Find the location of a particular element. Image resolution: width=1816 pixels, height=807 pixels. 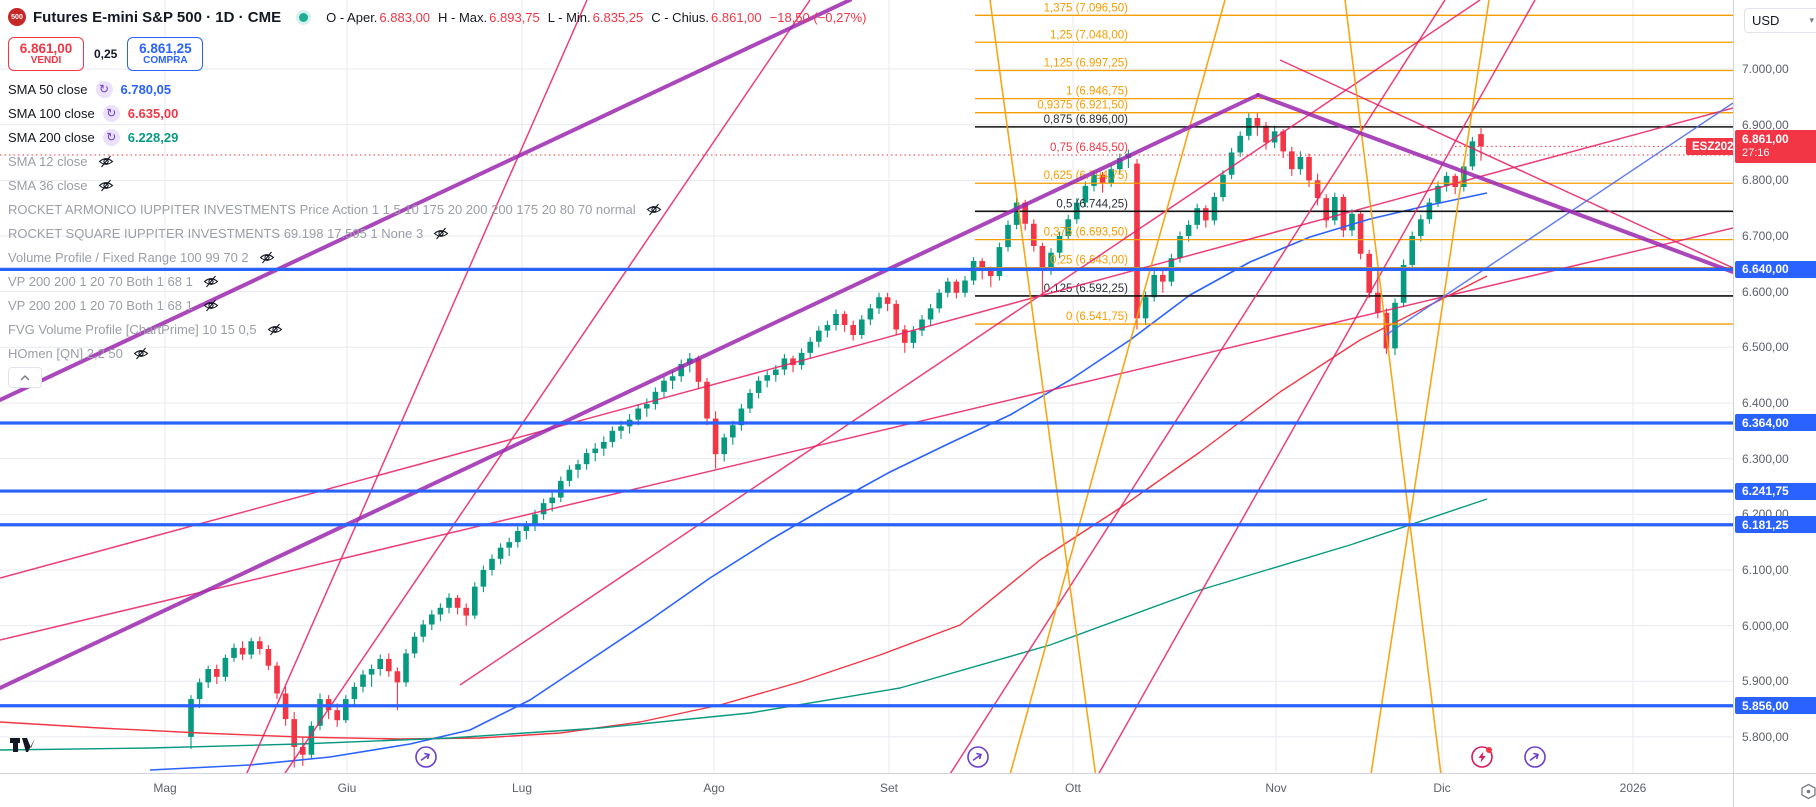

indicator-label: SMA 50 close is located at coordinates (48, 89).